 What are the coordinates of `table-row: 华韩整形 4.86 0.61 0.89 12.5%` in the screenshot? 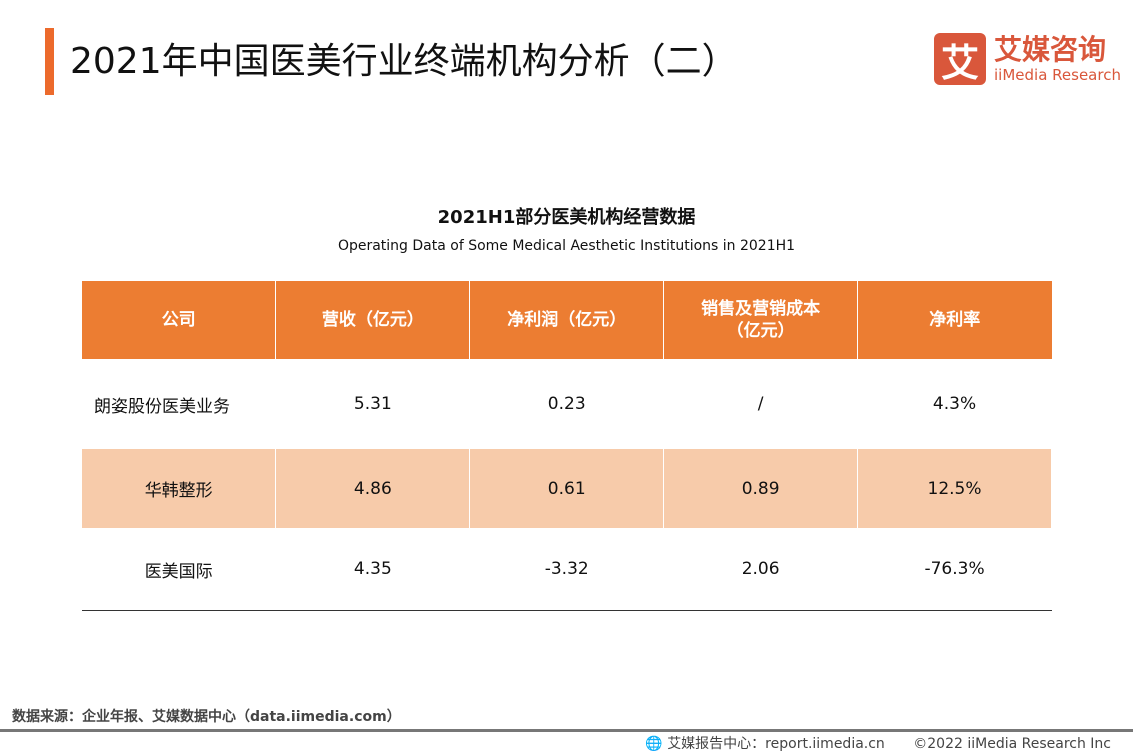 It's located at (567, 488).